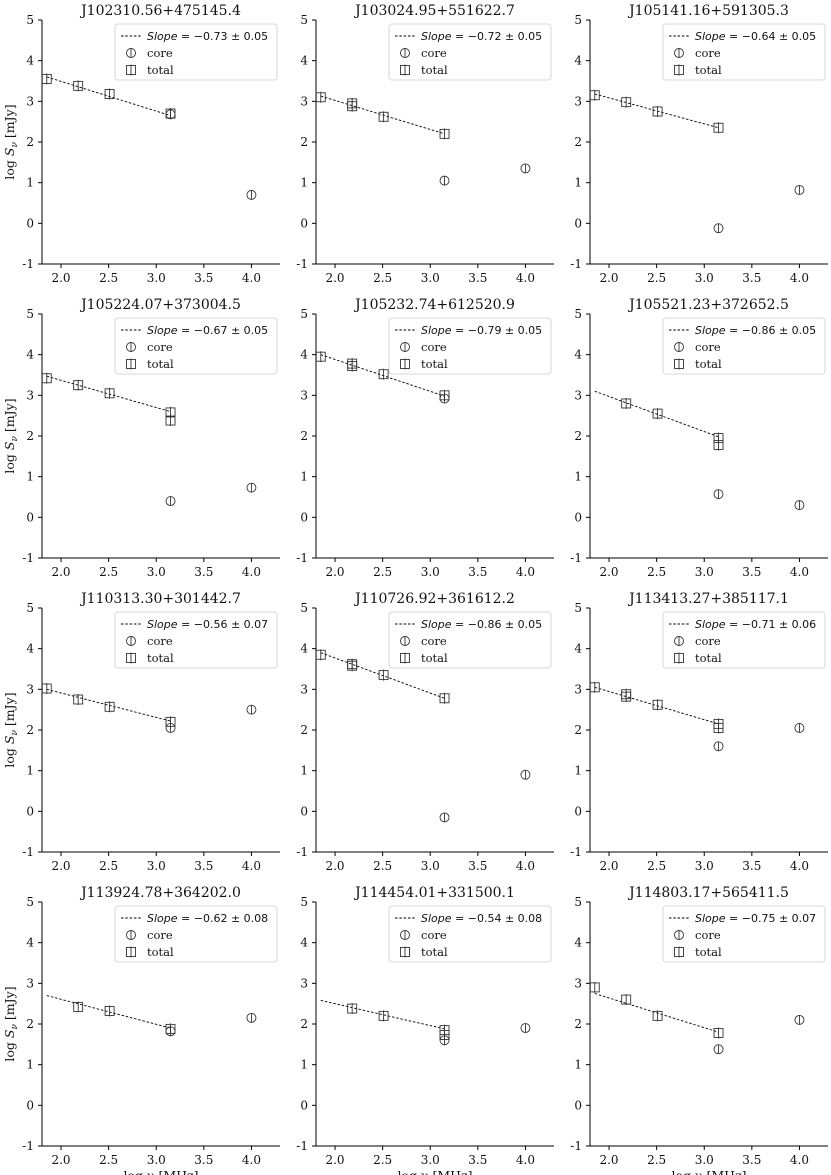 This screenshot has width=831, height=1175. Describe the element at coordinates (708, 893) in the screenshot. I see `chart-title: J114803.17+565411.5` at that location.